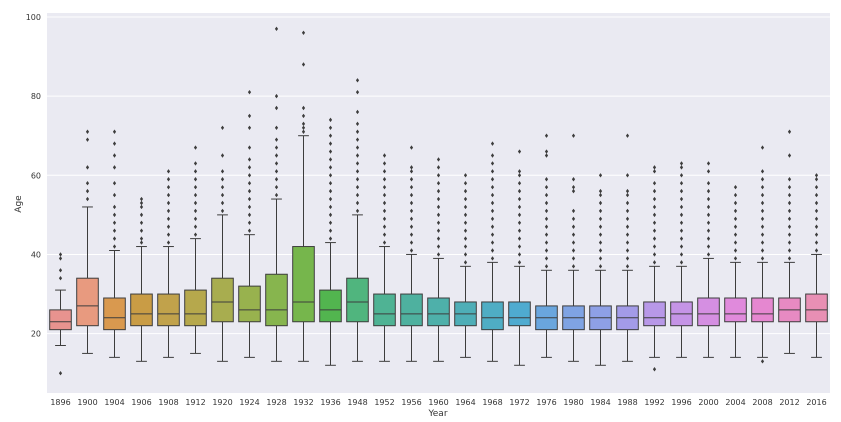 This screenshot has width=841, height=422. I want to click on box-1968, so click(492, 251).